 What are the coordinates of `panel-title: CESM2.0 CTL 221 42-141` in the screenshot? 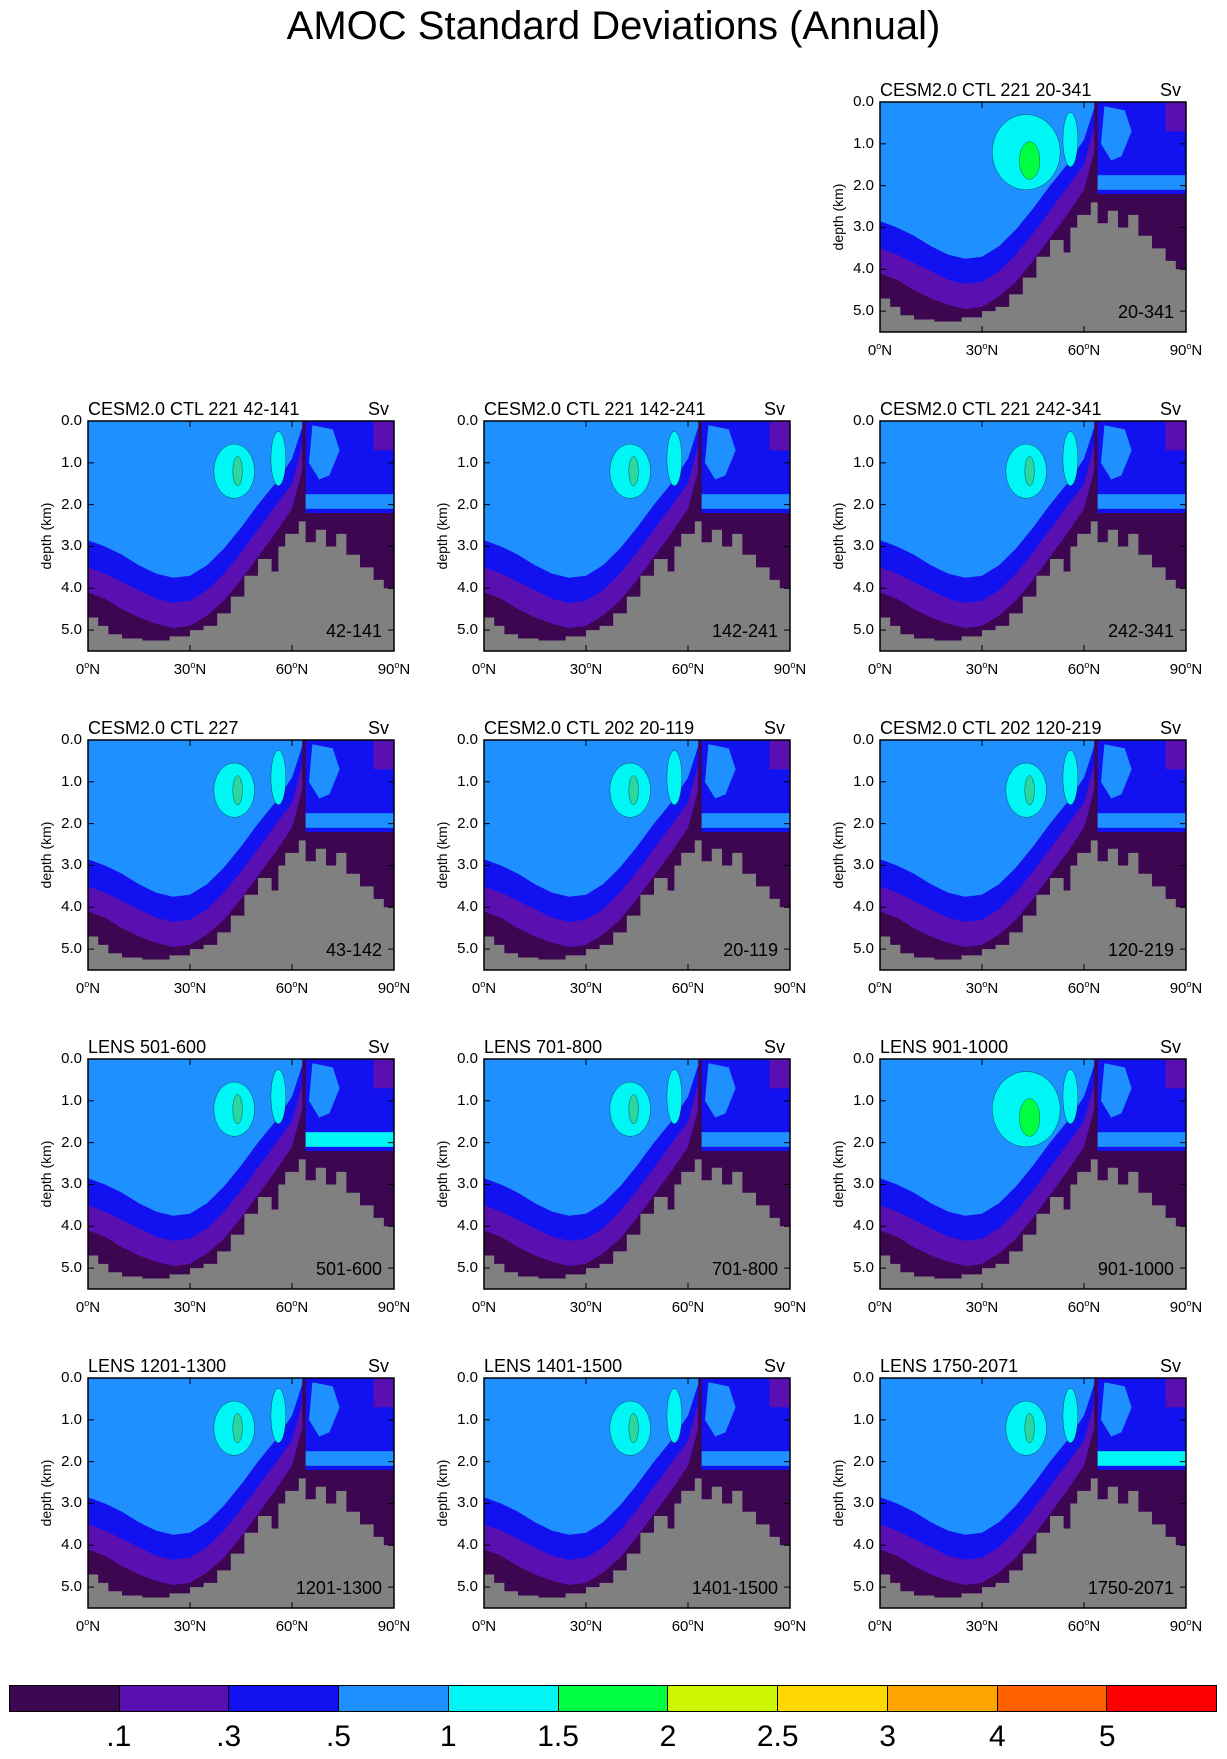 It's located at (194, 409).